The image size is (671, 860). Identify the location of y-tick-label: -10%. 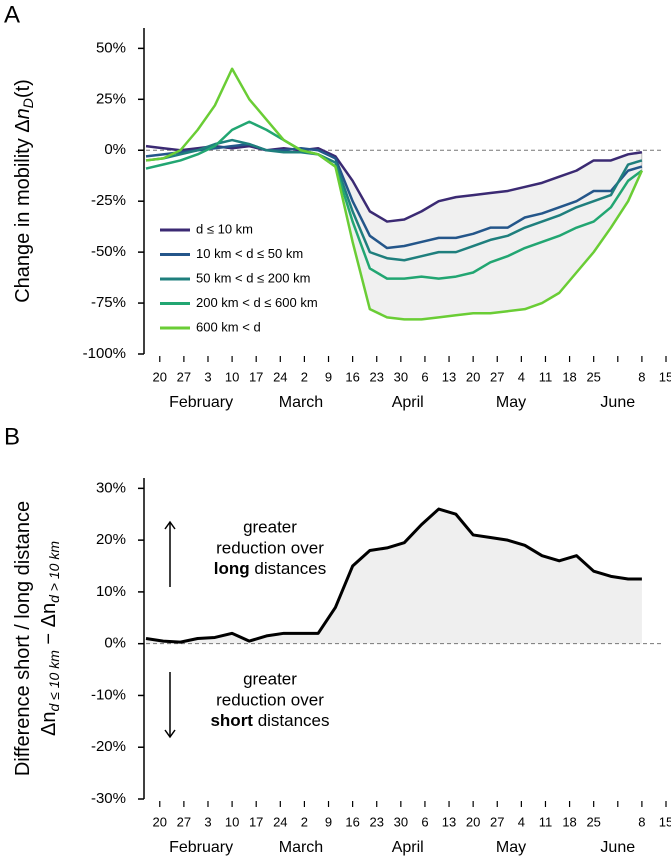
(108, 694).